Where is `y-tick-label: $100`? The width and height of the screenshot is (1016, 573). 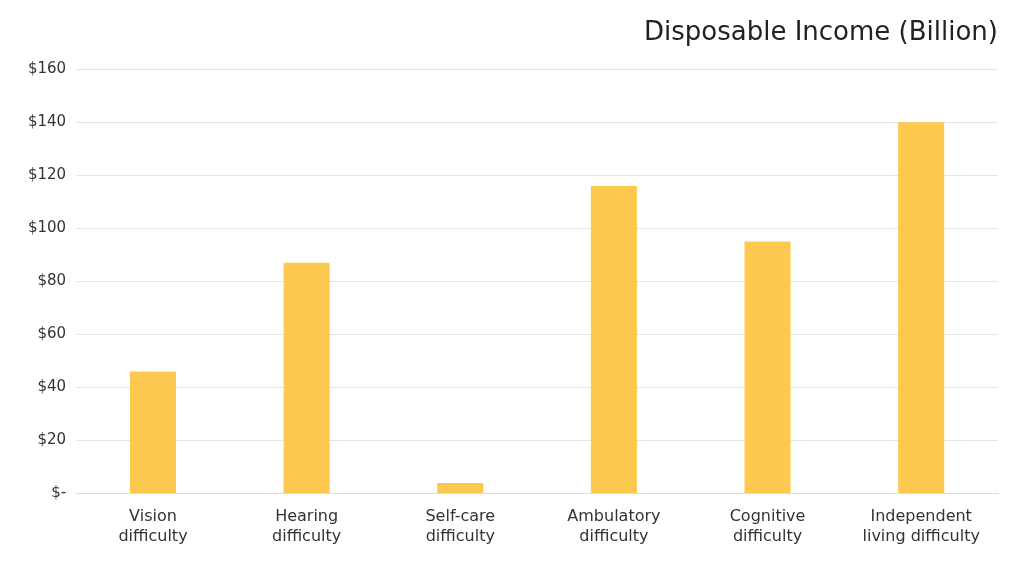 y-tick-label: $100 is located at coordinates (47, 227).